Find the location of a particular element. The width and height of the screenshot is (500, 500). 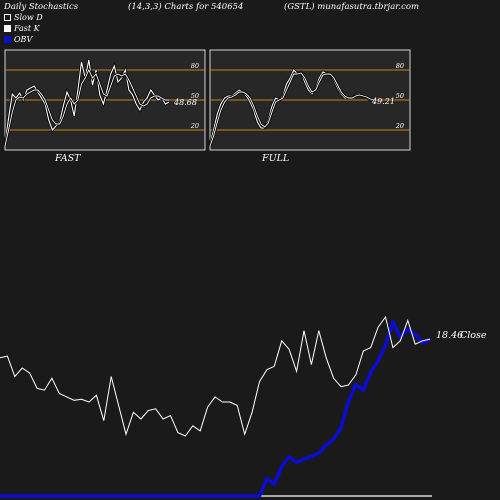

legend-item-slow-d: Slow D is located at coordinates (23, 17).